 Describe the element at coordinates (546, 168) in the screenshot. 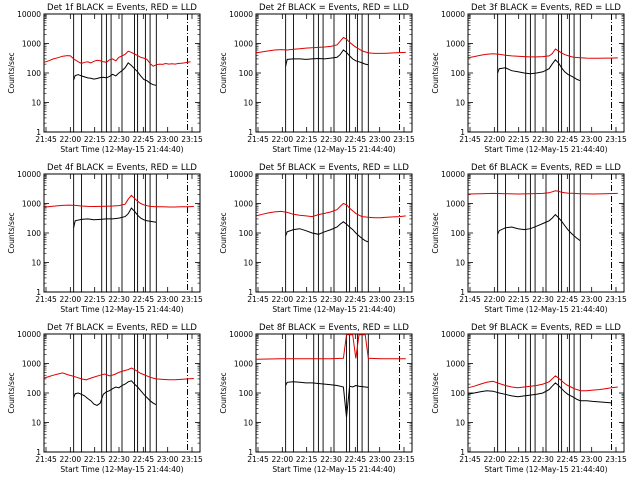

I see `panel-title: Det 6f BLACK = Events, RED = LLD` at that location.